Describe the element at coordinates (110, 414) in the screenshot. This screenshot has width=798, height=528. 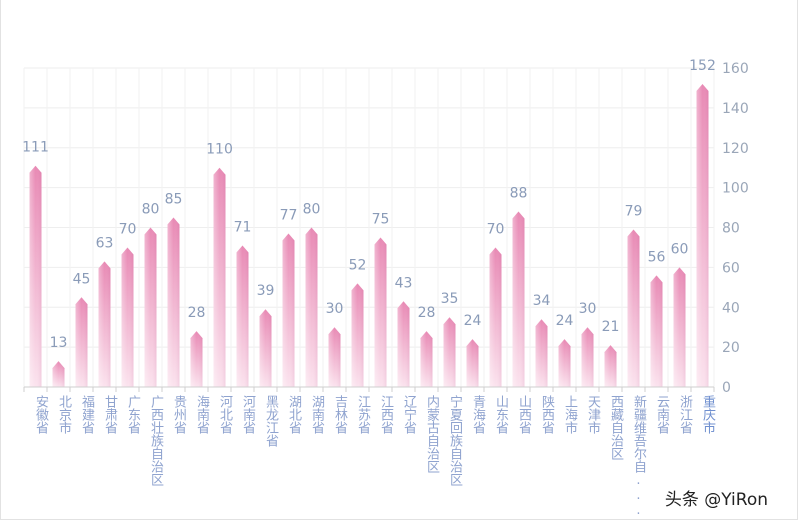
I see `x-tick-label: 甘肃省` at that location.